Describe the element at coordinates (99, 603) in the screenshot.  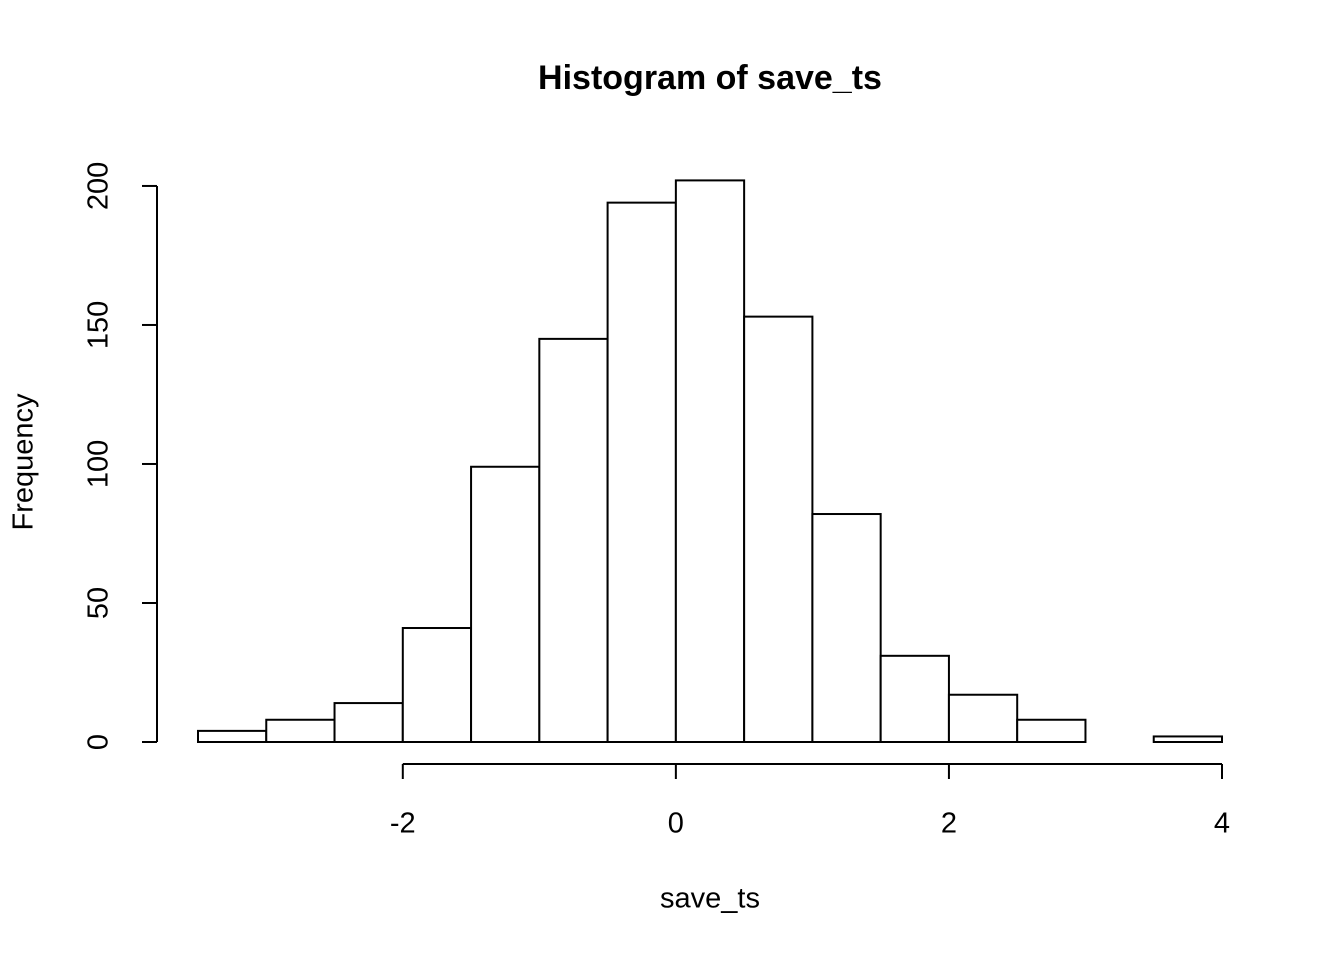
I see `y-tick-label: 50` at that location.